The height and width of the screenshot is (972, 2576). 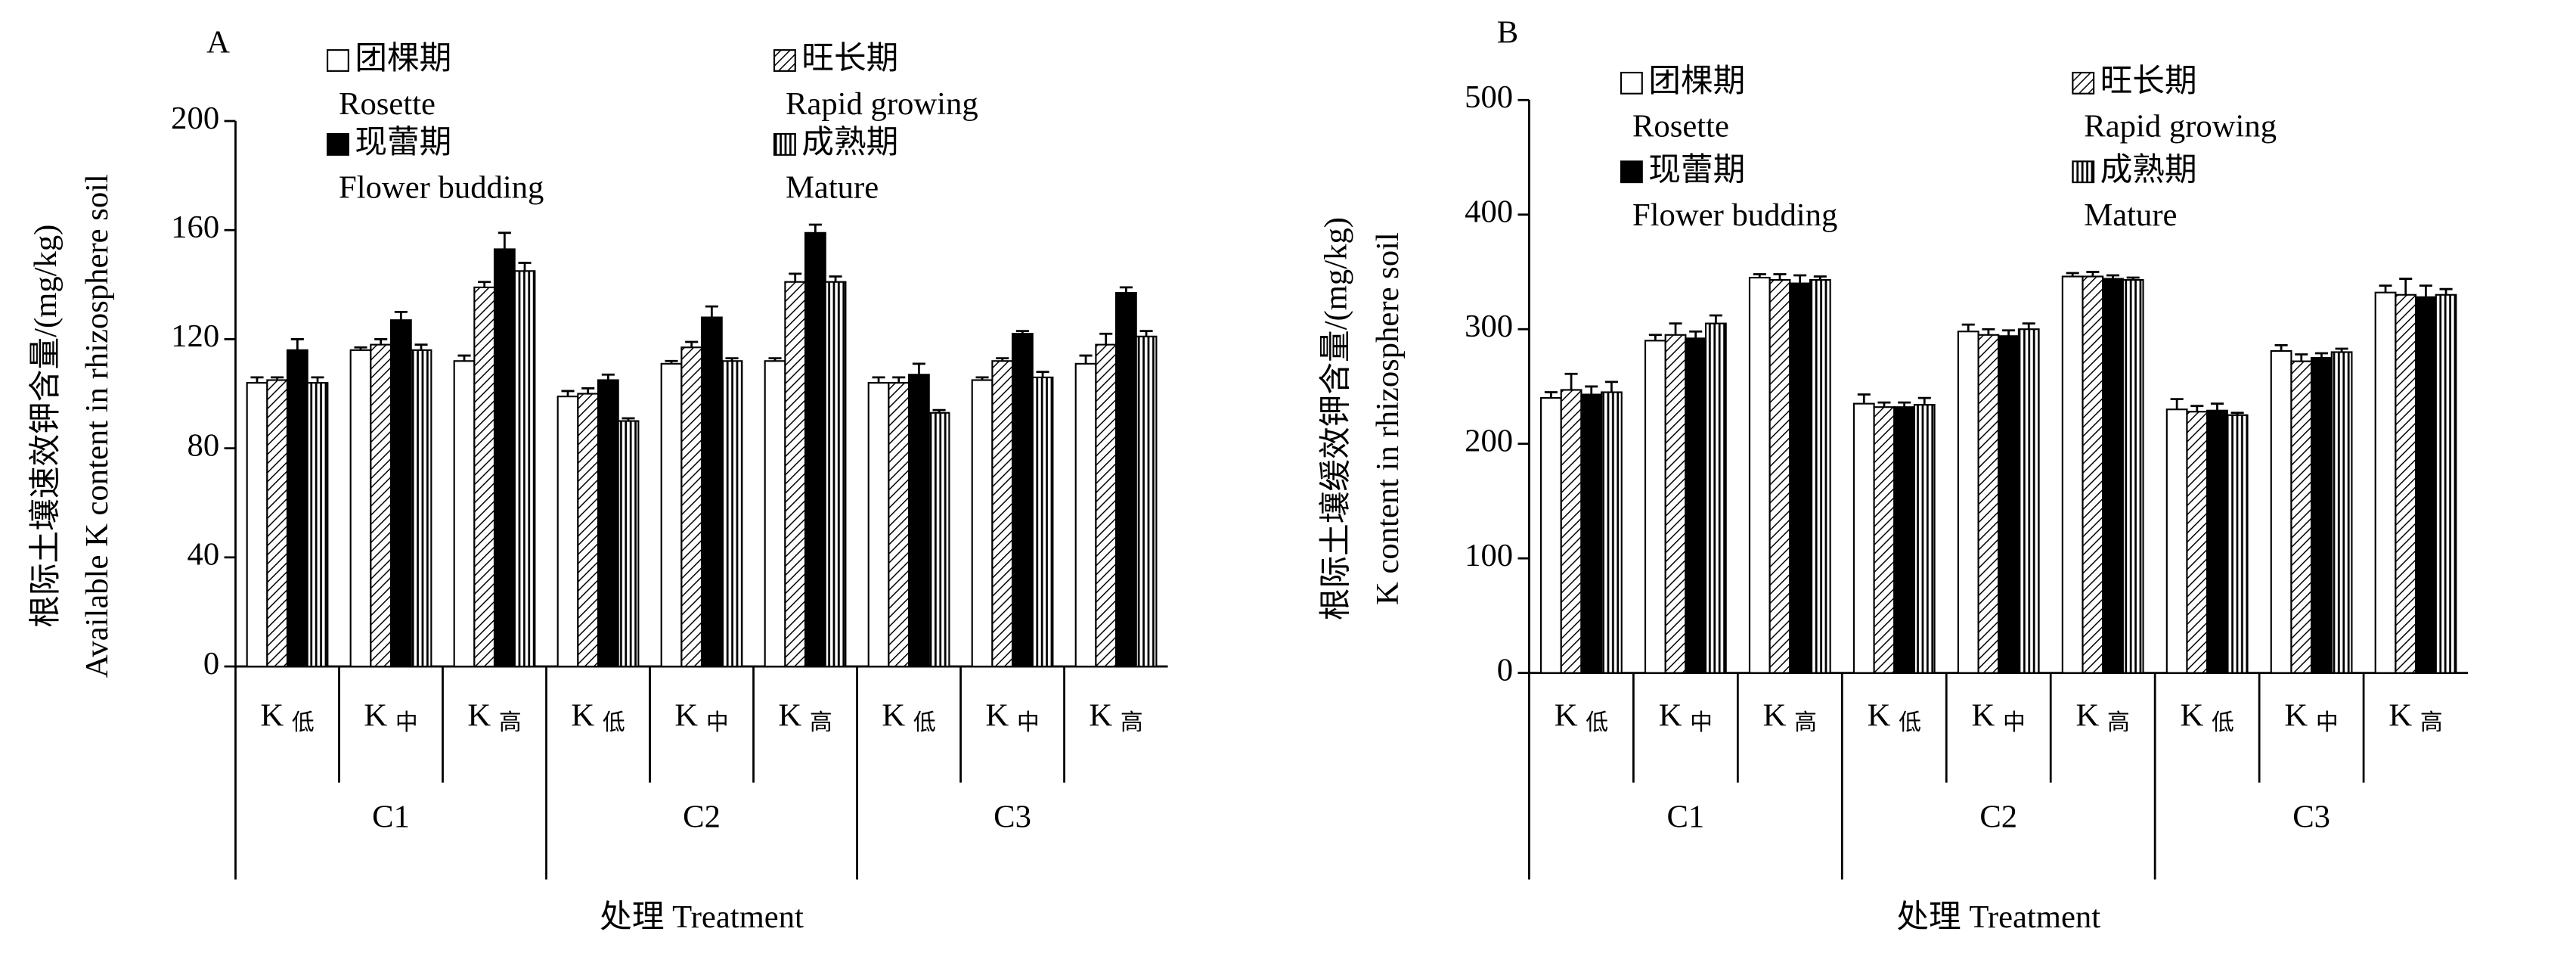 I want to click on y-tick-label: 400, so click(x=1489, y=212).